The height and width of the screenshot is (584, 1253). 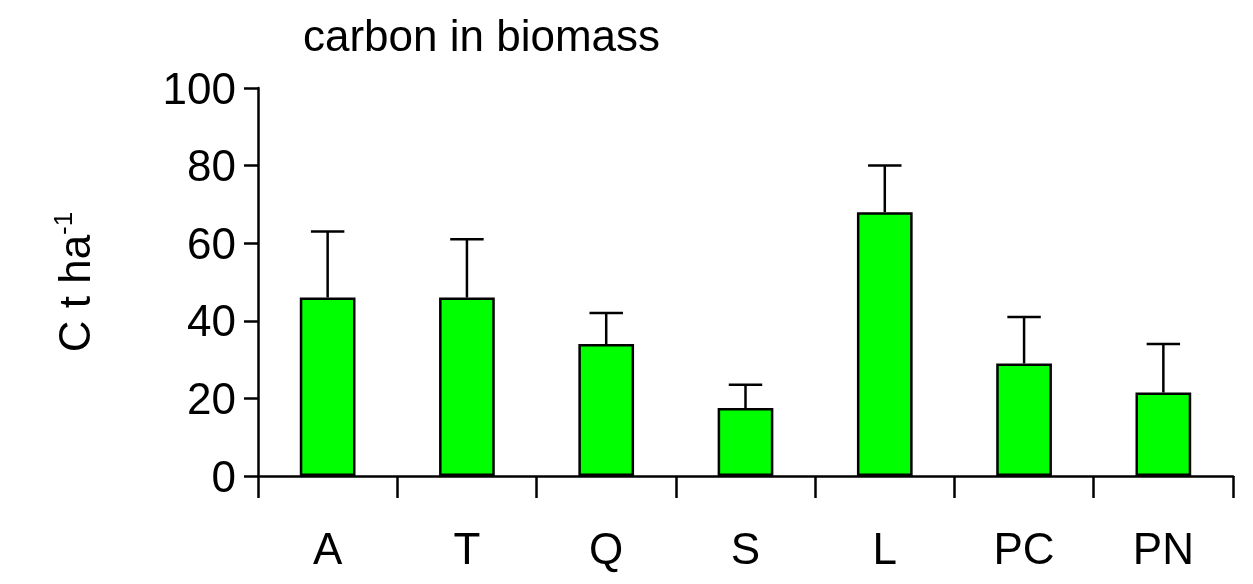 I want to click on x-tick-label: L, so click(x=885, y=548).